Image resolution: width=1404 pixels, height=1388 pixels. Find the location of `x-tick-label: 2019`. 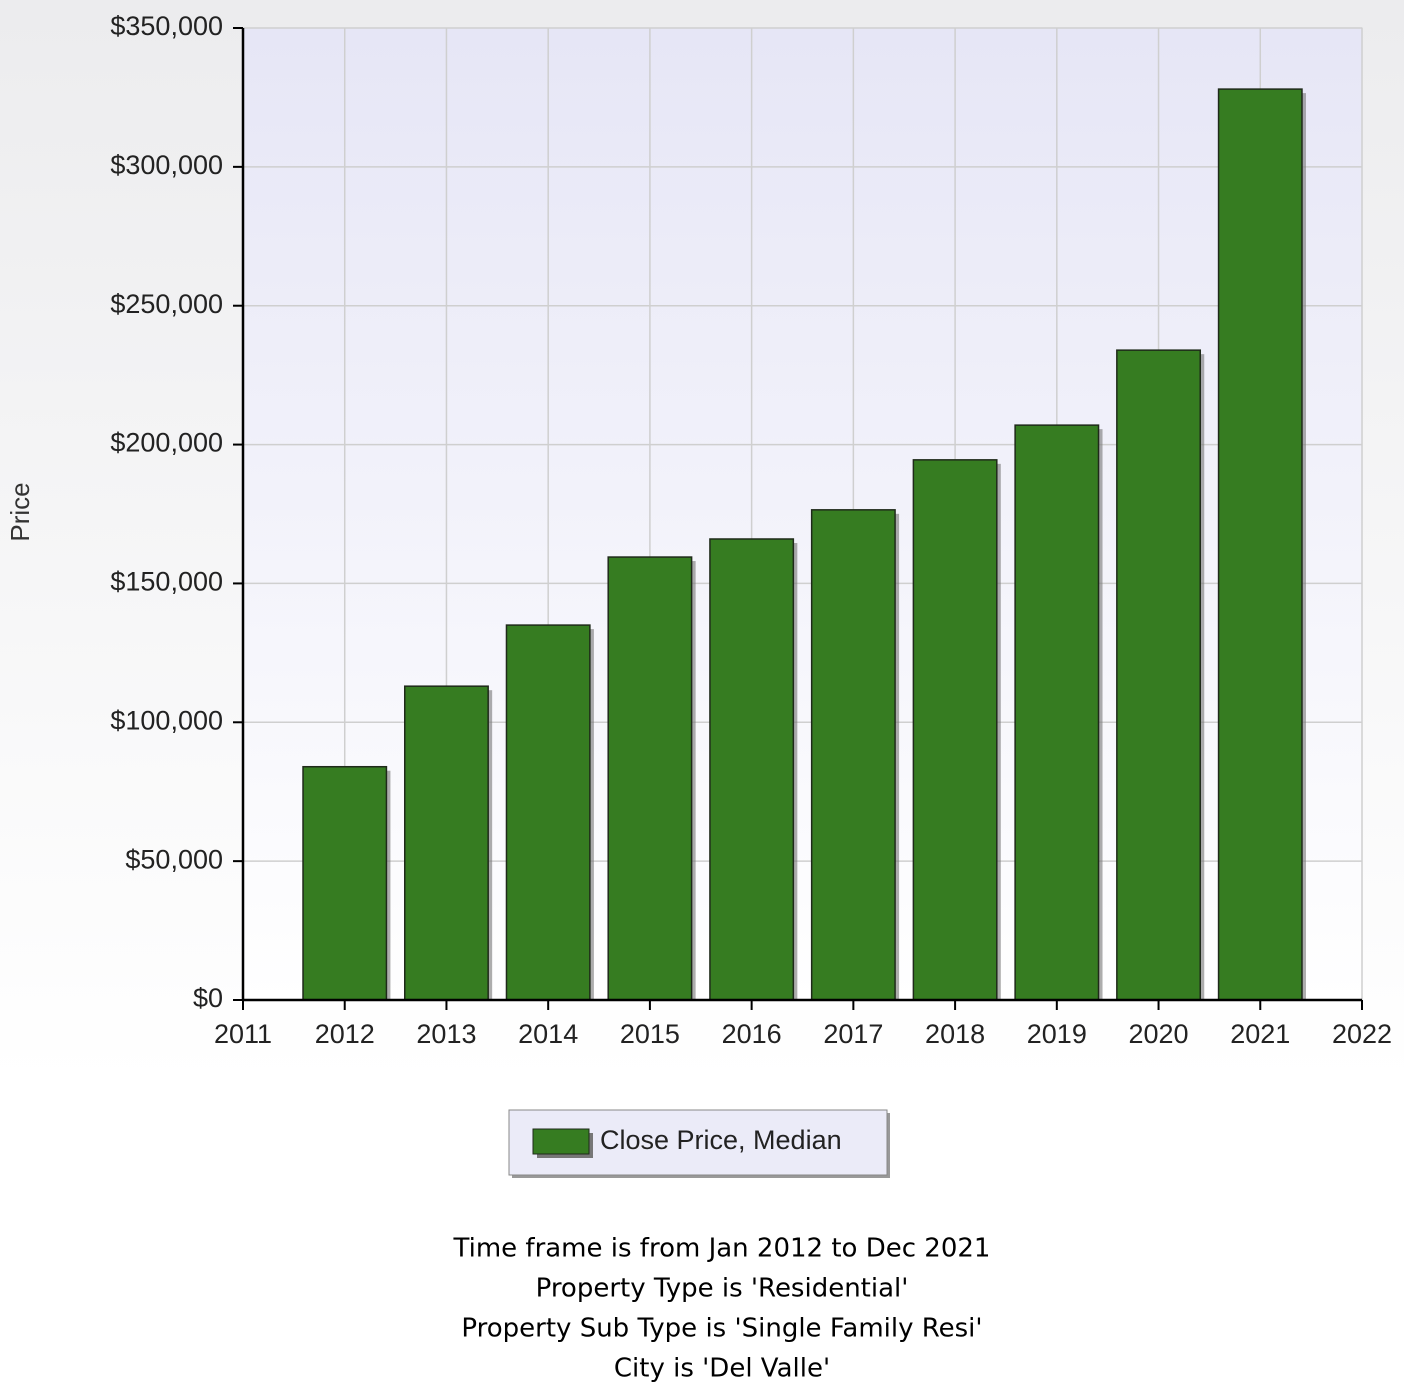

x-tick-label: 2019 is located at coordinates (1057, 1034).